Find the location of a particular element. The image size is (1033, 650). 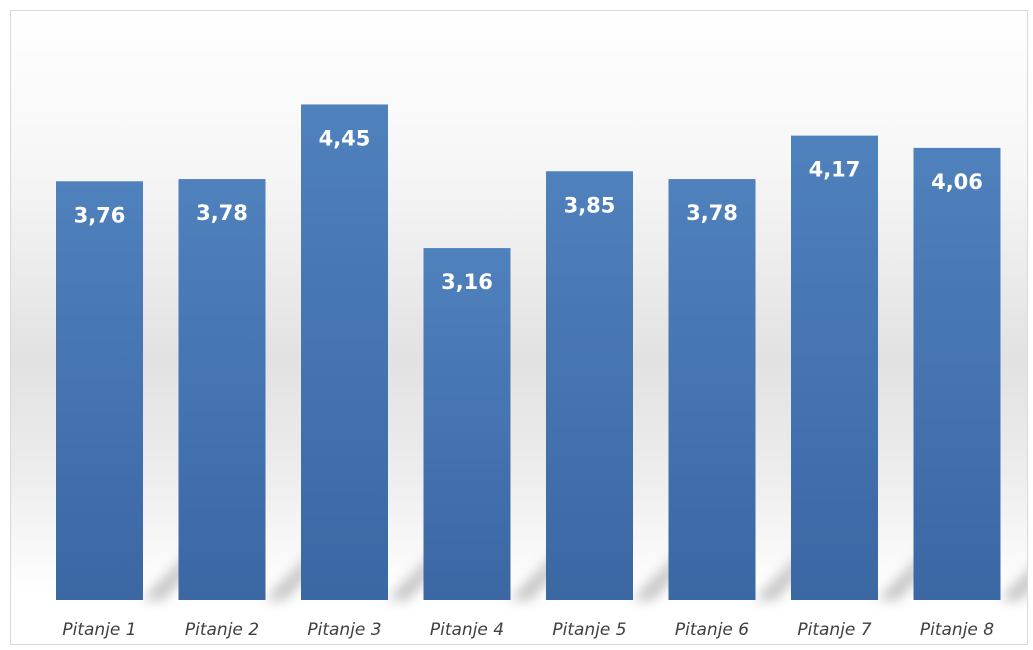

category-label-7: Pitanje 7 is located at coordinates (834, 630).